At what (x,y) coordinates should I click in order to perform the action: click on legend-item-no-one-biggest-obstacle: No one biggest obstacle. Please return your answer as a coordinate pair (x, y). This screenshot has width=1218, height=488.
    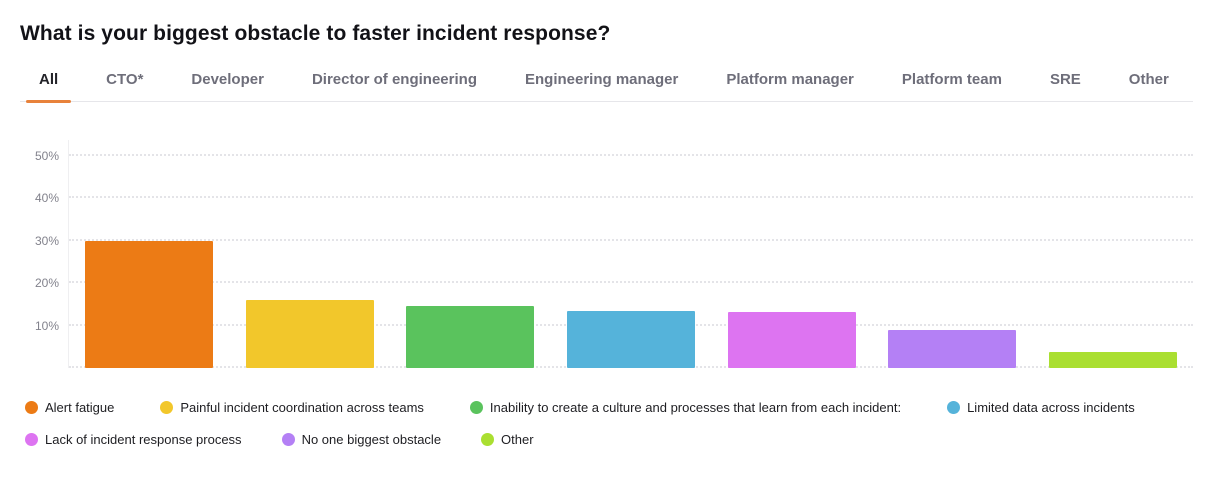
    Looking at the image, I should click on (361, 439).